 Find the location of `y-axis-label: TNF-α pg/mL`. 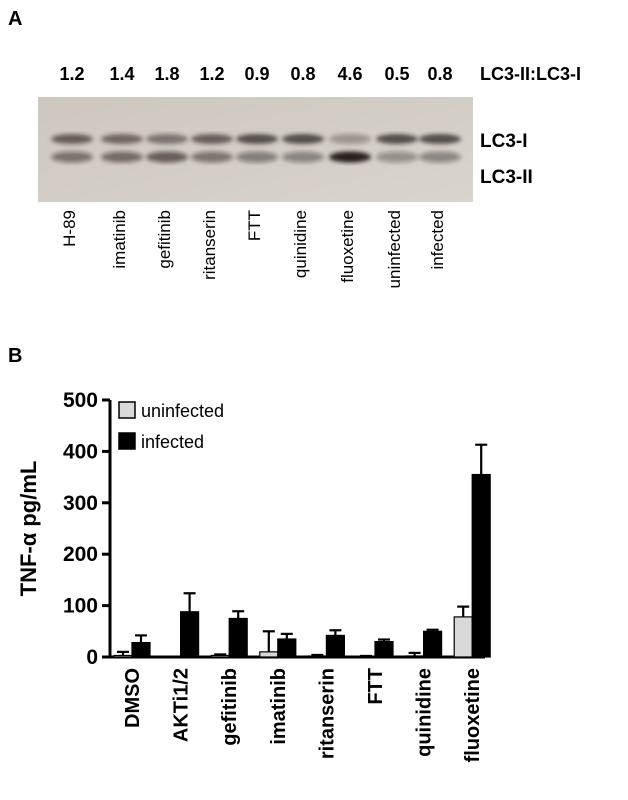

y-axis-label: TNF-α pg/mL is located at coordinates (28, 529).